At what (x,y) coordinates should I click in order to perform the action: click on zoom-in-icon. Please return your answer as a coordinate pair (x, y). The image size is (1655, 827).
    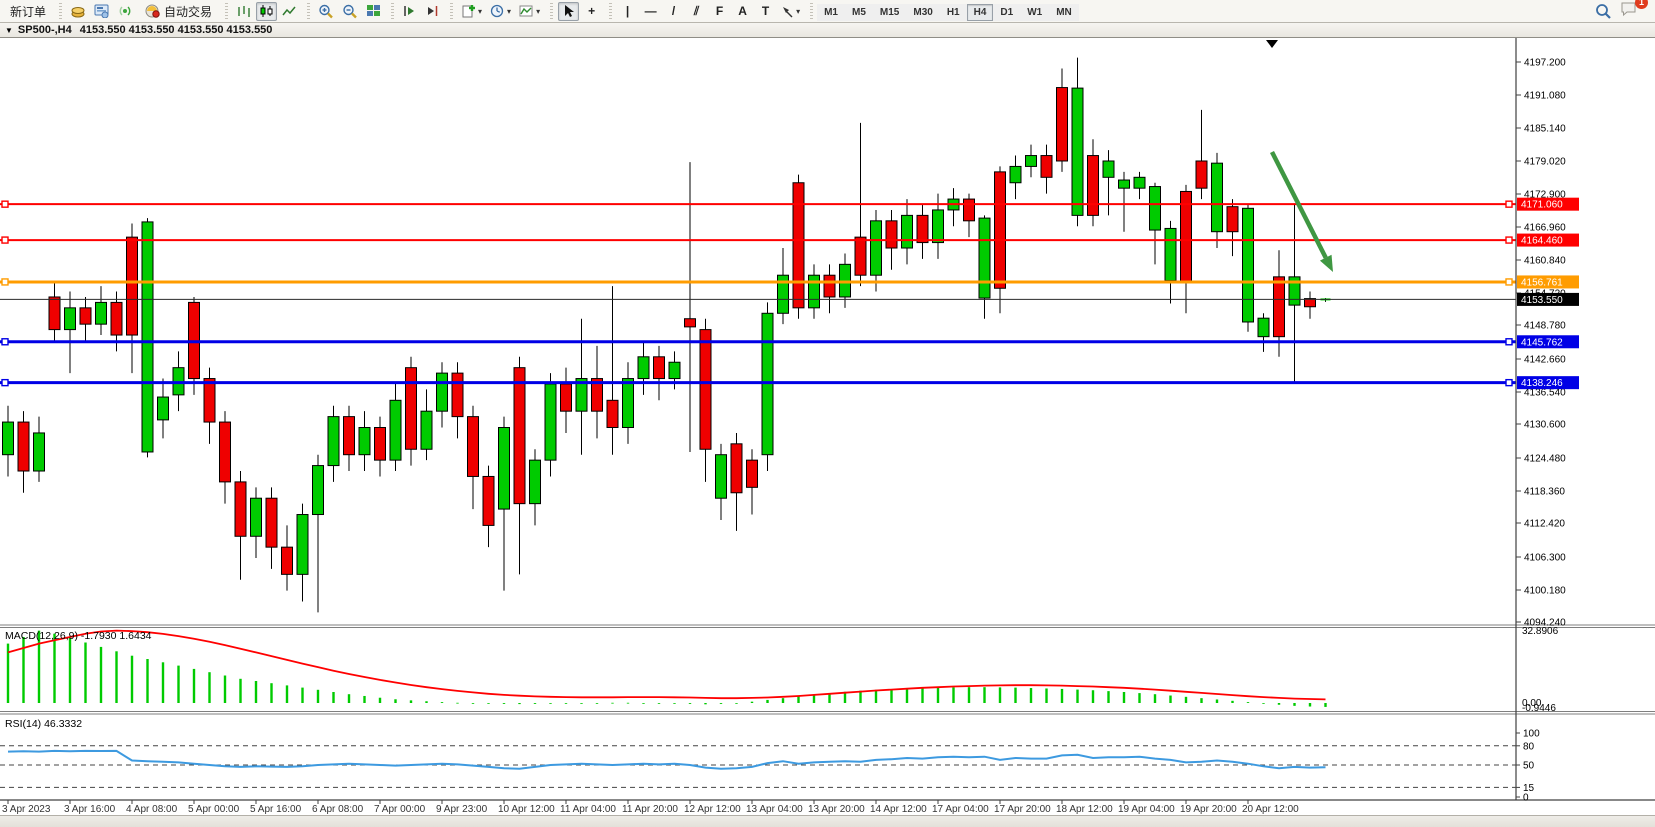
    Looking at the image, I should click on (326, 11).